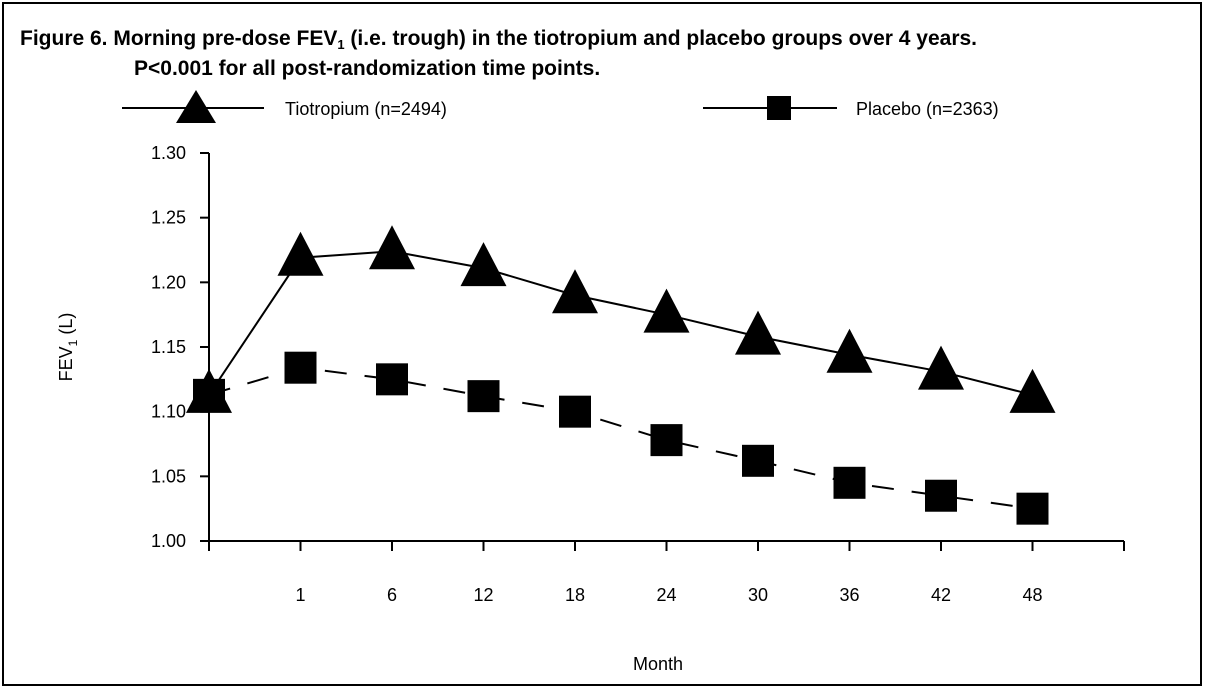 Image resolution: width=1206 pixels, height=690 pixels. Describe the element at coordinates (666, 573) in the screenshot. I see `x-ticks: 1 6 12 18 24 30 36 42 48` at that location.